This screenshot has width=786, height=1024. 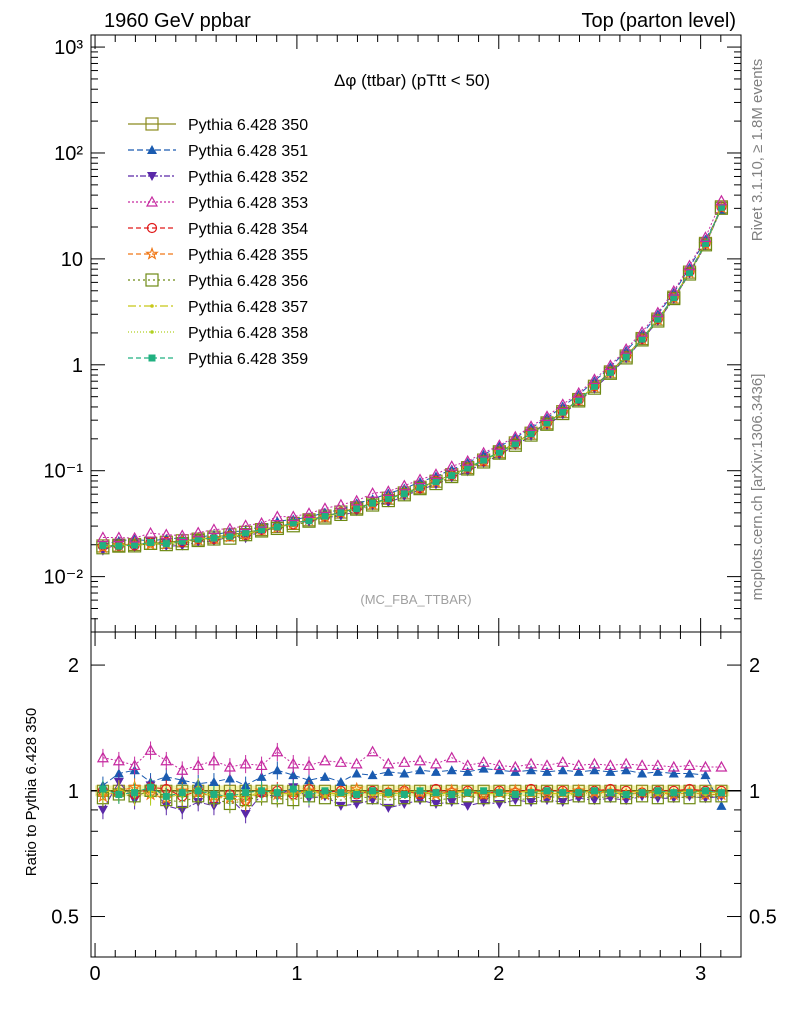 What do you see at coordinates (65, 918) in the screenshot?
I see `ratio-y-tick-label: 0.5` at bounding box center [65, 918].